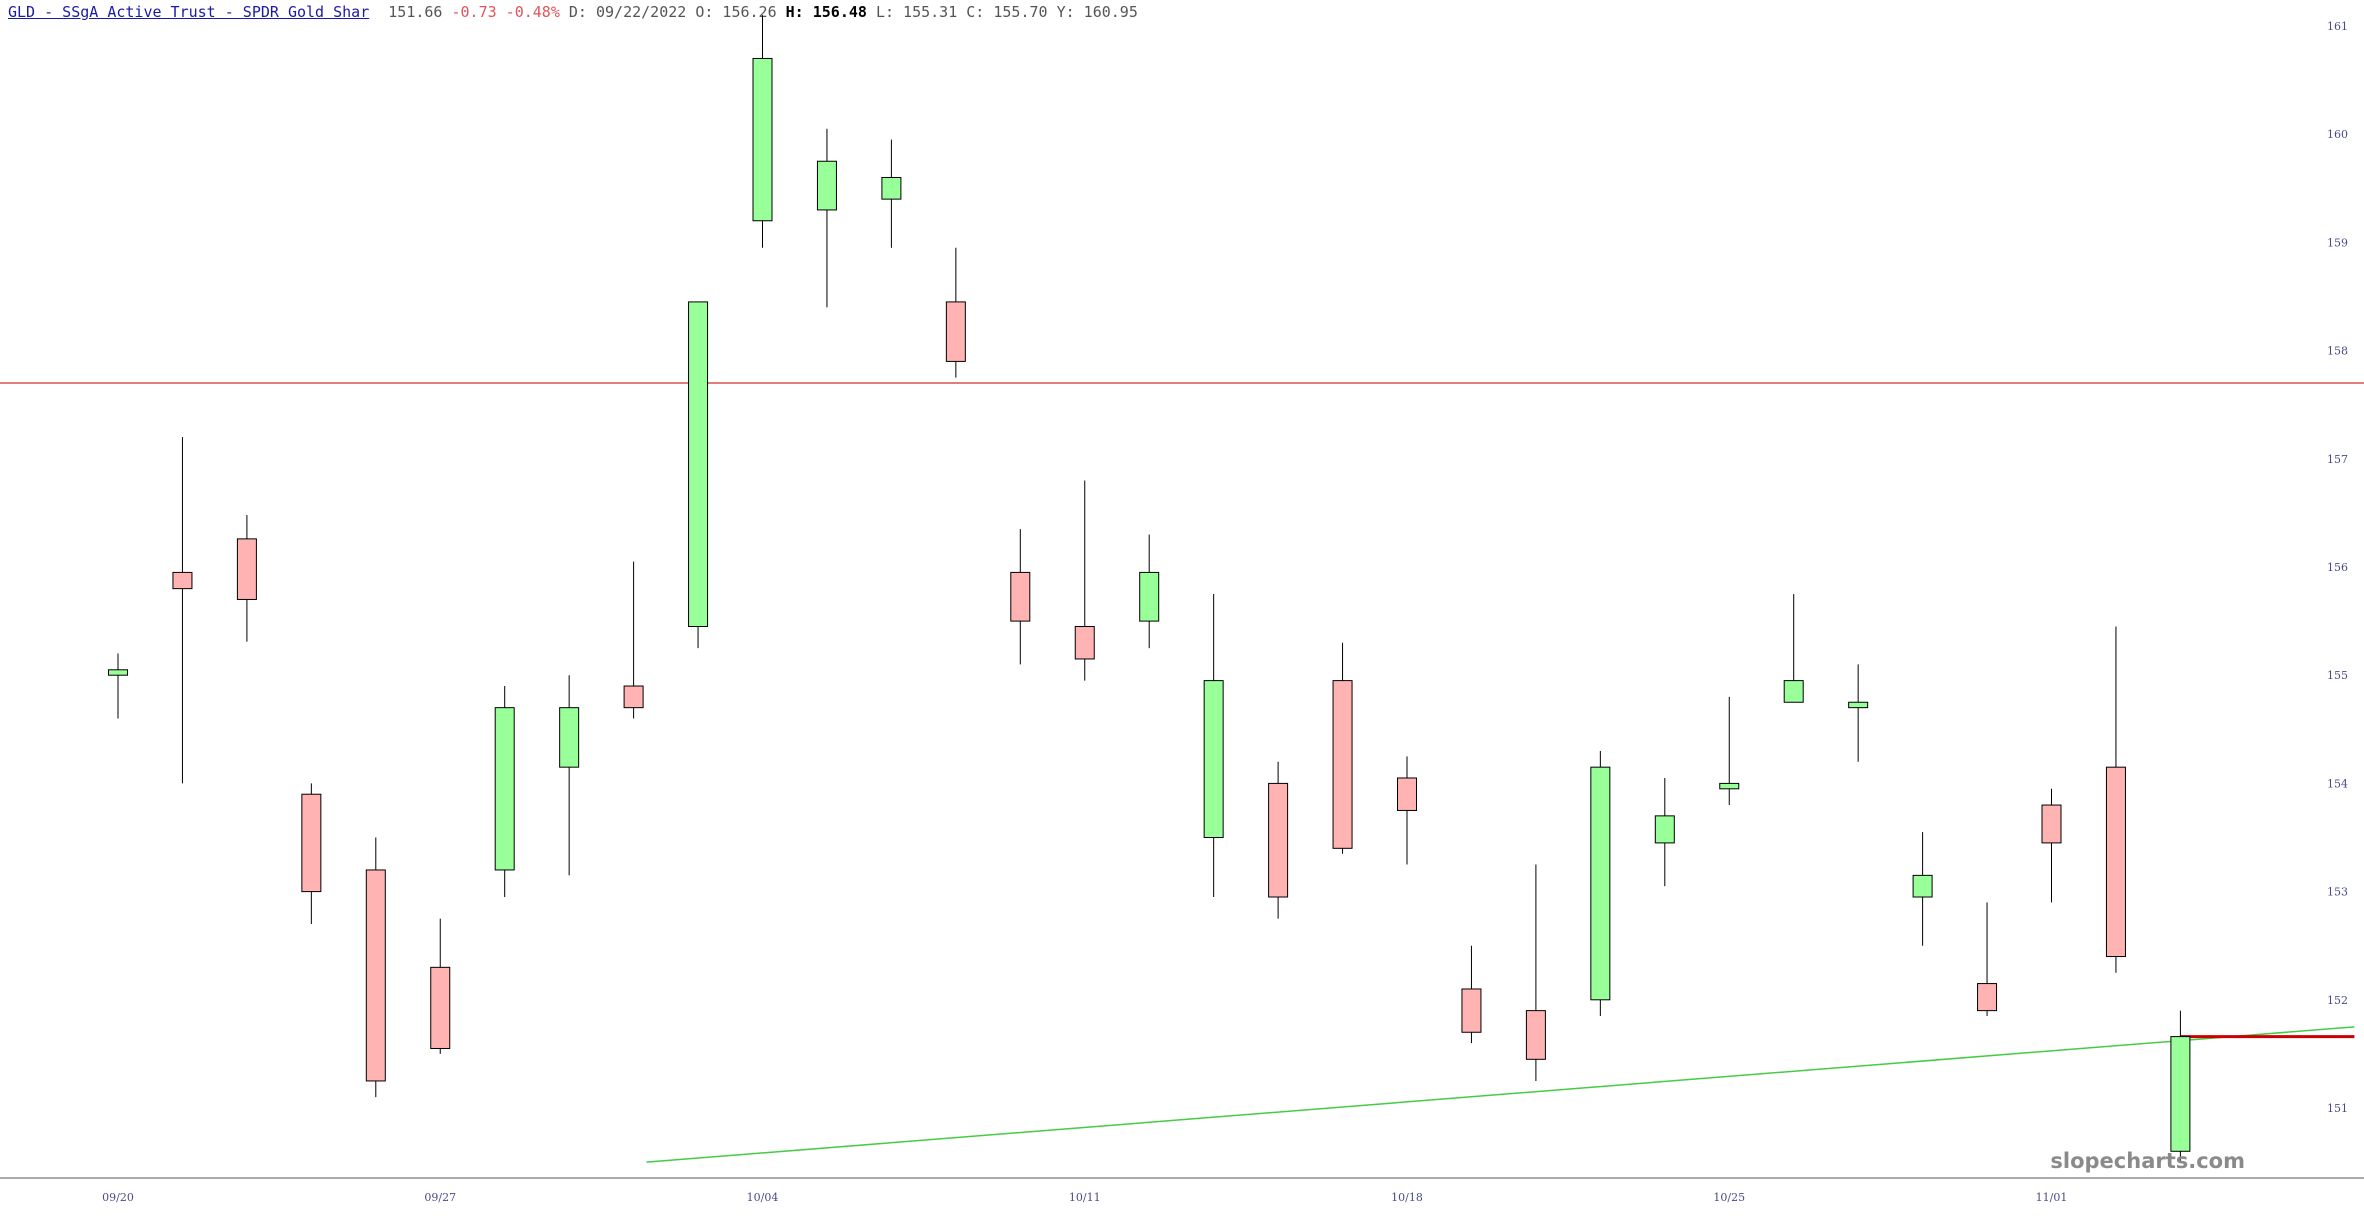 This screenshot has height=1218, width=2364. Describe the element at coordinates (763, 1197) in the screenshot. I see `x-tick-label: 10/04` at that location.